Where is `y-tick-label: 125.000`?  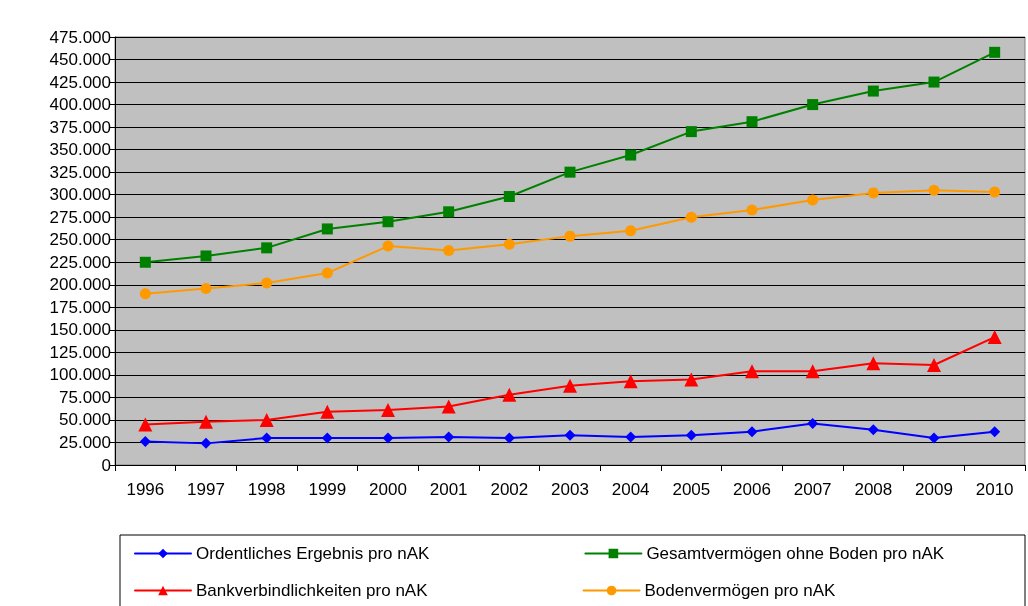
y-tick-label: 125.000 is located at coordinates (80, 352).